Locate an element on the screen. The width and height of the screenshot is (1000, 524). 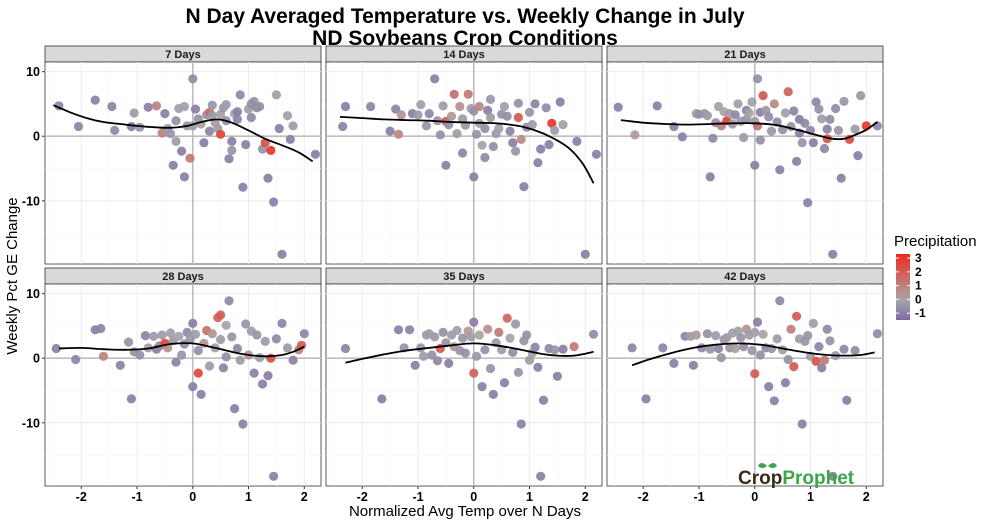
logo-text-crop: Crop is located at coordinates (760, 478).